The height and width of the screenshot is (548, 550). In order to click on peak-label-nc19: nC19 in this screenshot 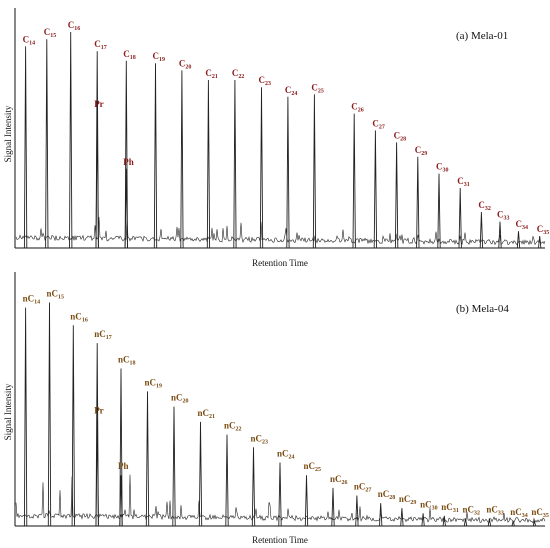, I will do `click(154, 383)`.